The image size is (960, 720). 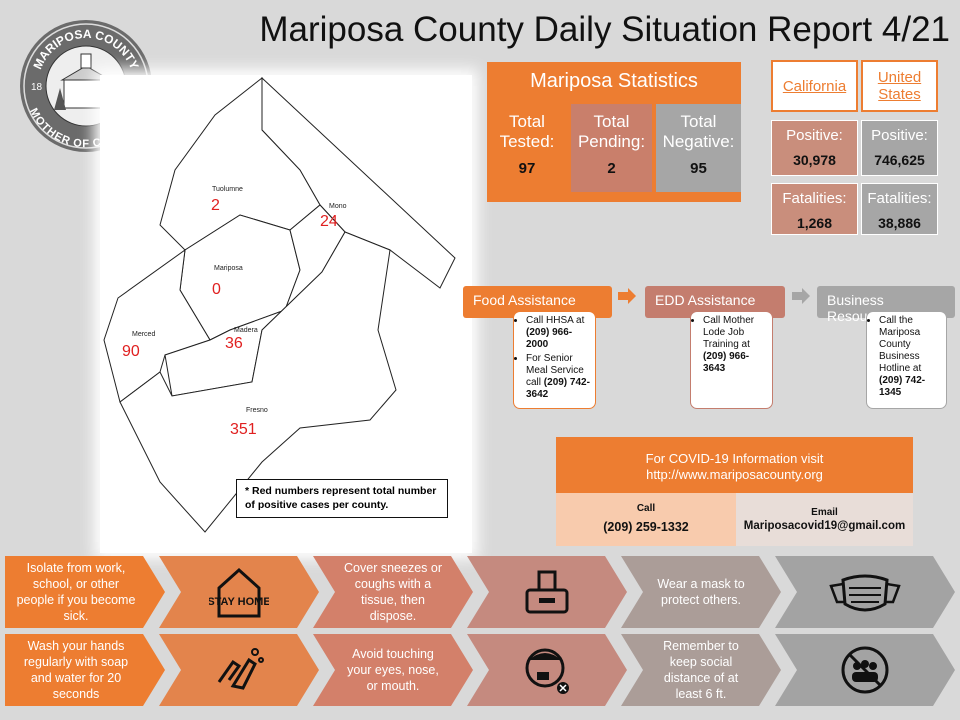 I want to click on county-name: Merced, so click(x=143, y=334).